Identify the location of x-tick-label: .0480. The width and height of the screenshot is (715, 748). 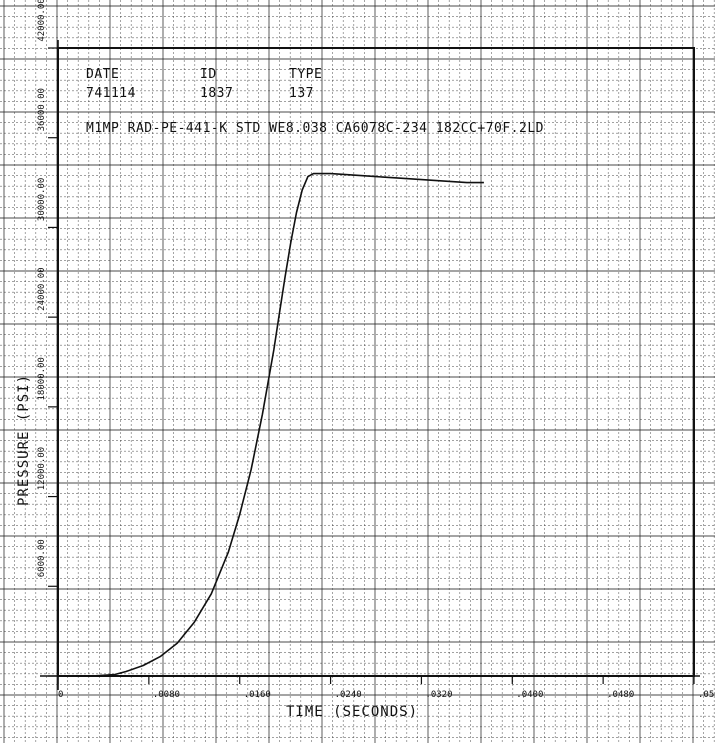
(620, 695).